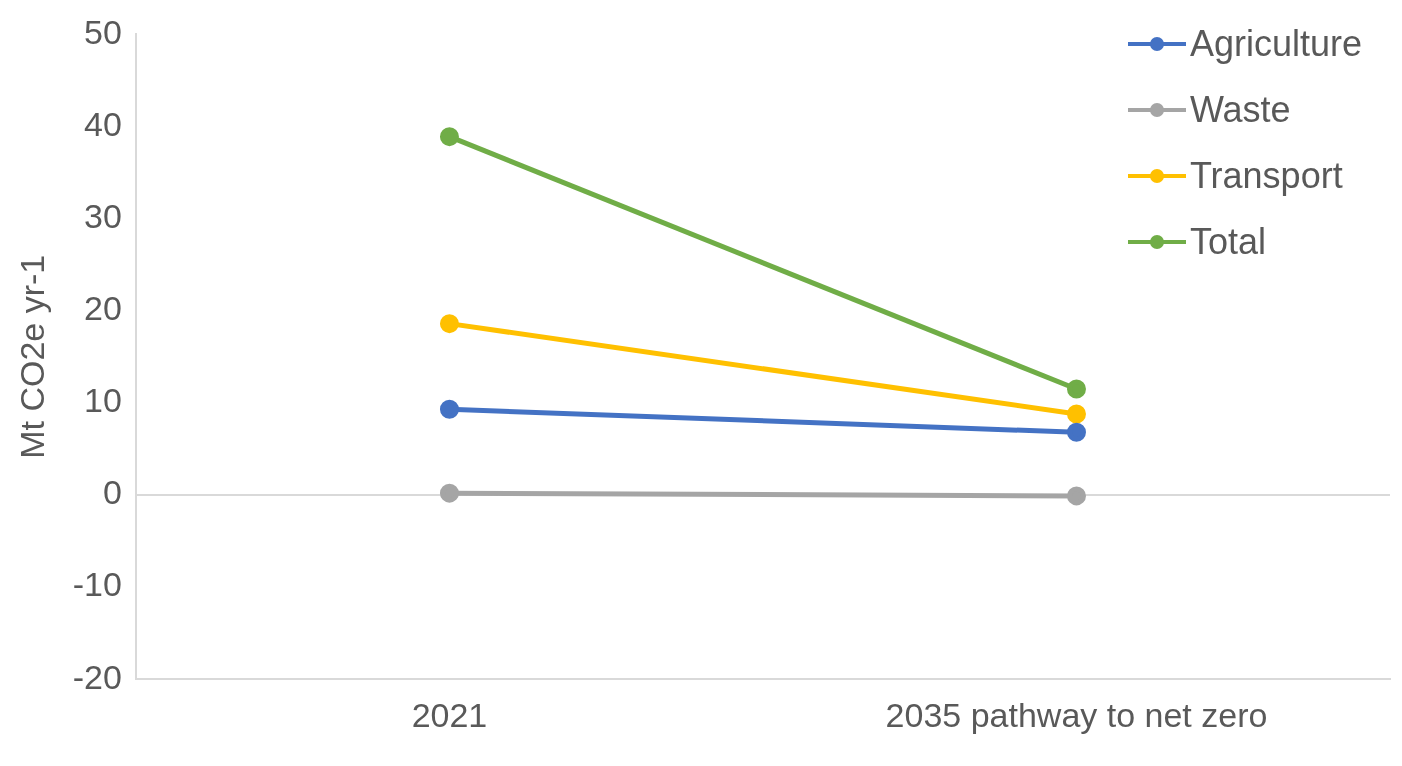 This screenshot has width=1402, height=766. Describe the element at coordinates (1076, 714) in the screenshot. I see `x-tick-label: 2035 pathway to net zero` at that location.